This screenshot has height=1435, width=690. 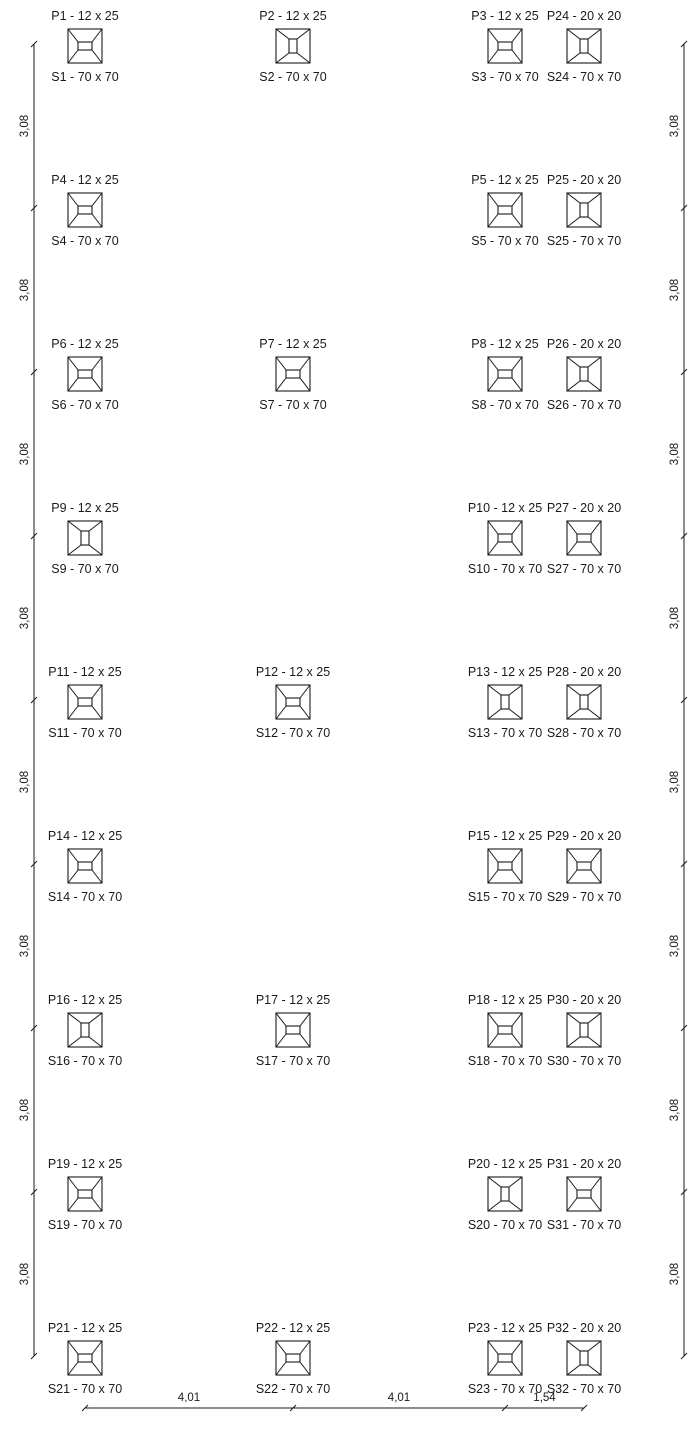 What do you see at coordinates (293, 733) in the screenshot?
I see `base-label: S12 - 70 x 70` at bounding box center [293, 733].